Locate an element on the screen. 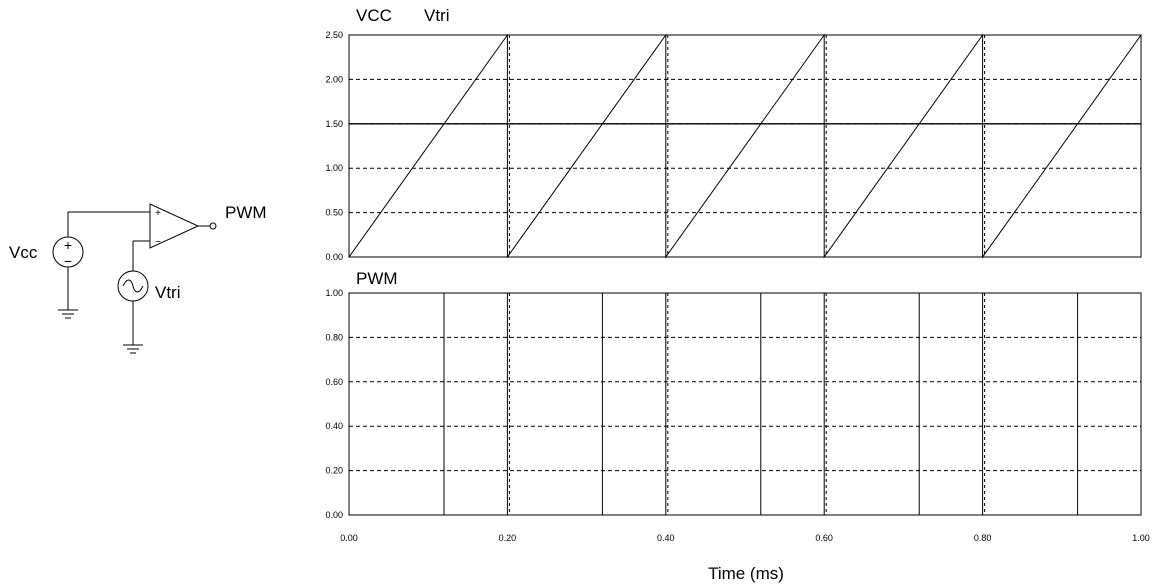 The image size is (1165, 585). top-ytick-label: 2.00 is located at coordinates (334, 79).